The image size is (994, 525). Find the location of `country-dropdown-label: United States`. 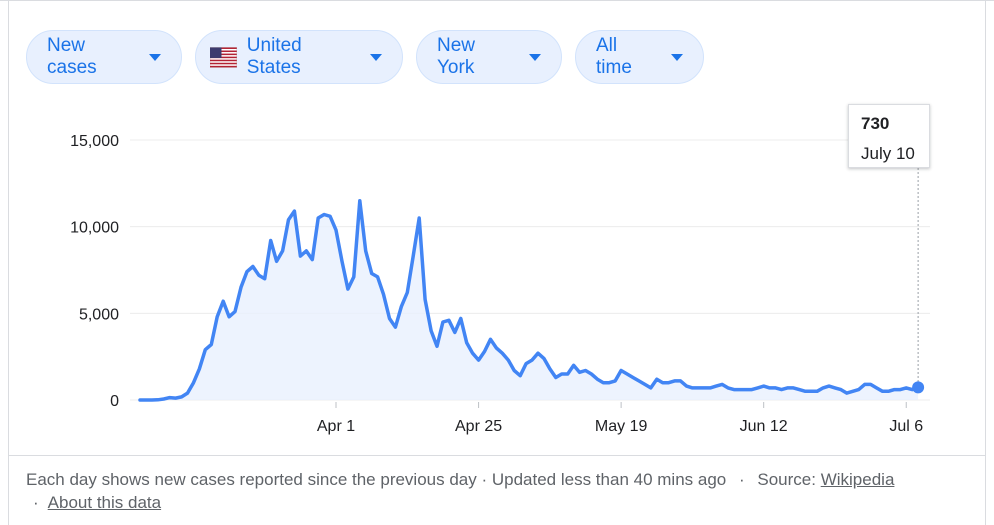

country-dropdown-label: United States is located at coordinates (301, 57).